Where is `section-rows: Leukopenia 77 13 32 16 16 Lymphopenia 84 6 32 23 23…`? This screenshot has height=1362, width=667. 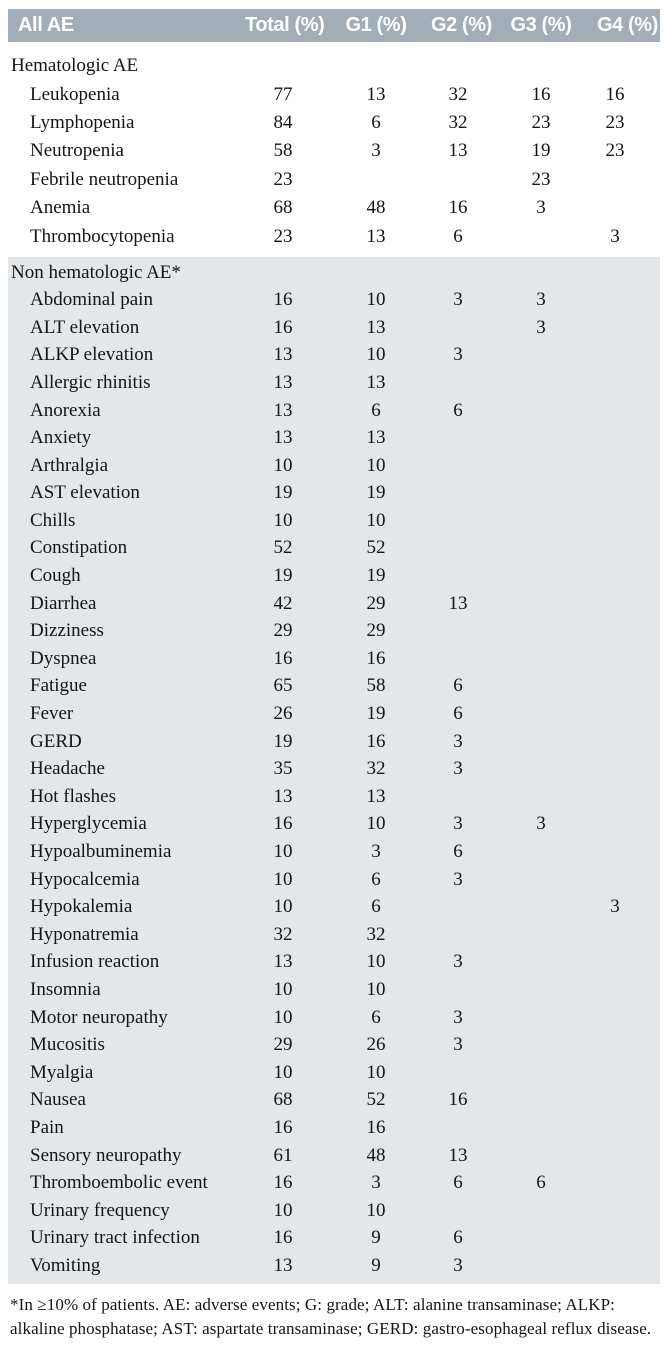 section-rows: Leukopenia 77 13 32 16 16 Lymphopenia 84 6 32 23 23… is located at coordinates (334, 165).